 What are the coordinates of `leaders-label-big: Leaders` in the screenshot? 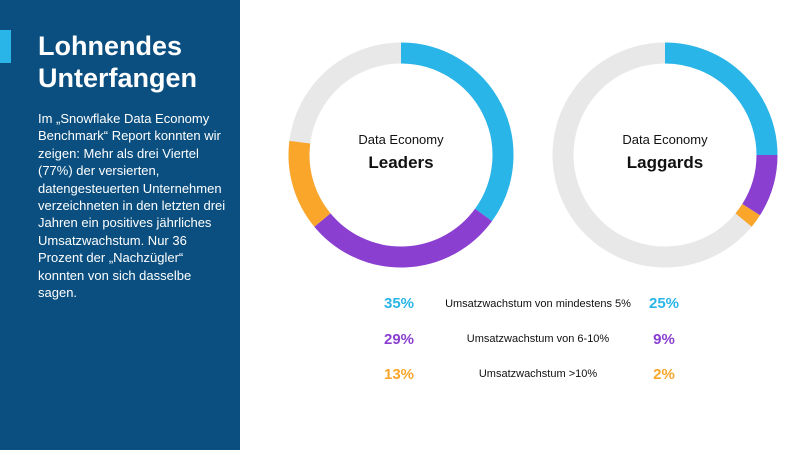 It's located at (401, 162).